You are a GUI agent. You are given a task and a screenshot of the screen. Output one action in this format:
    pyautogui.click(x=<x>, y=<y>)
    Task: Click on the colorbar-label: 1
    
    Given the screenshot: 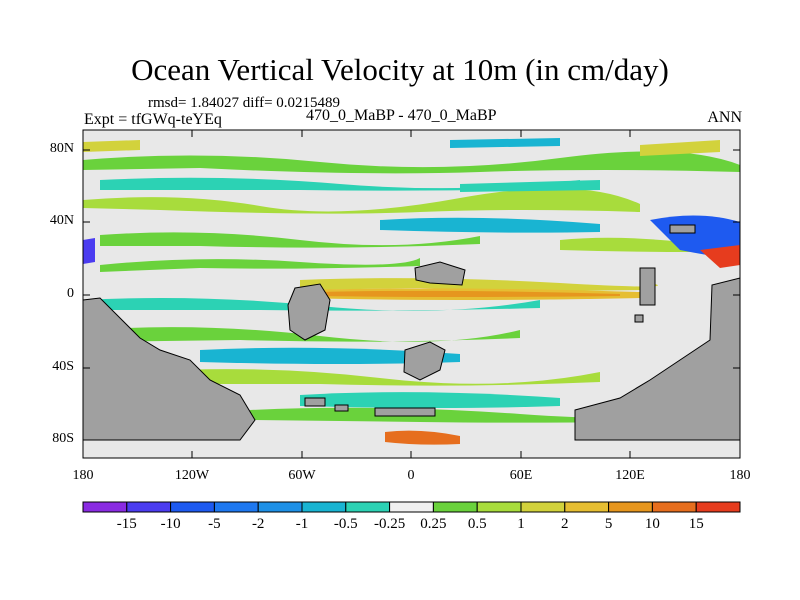 What is the action you would take?
    pyautogui.click(x=521, y=524)
    